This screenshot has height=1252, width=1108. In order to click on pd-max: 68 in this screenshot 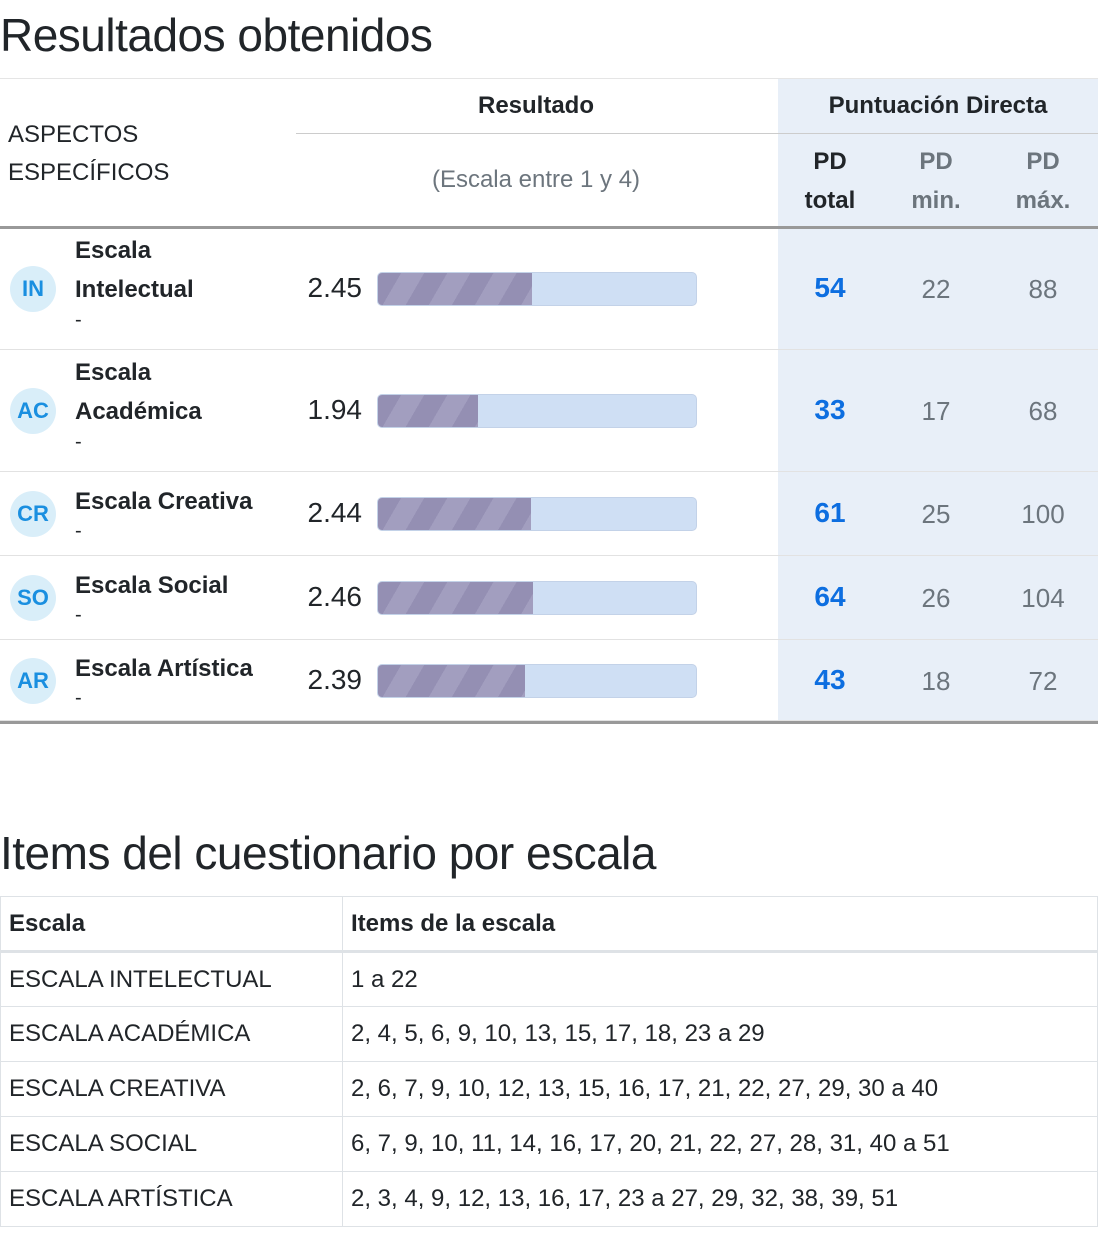, I will do `click(1043, 411)`.